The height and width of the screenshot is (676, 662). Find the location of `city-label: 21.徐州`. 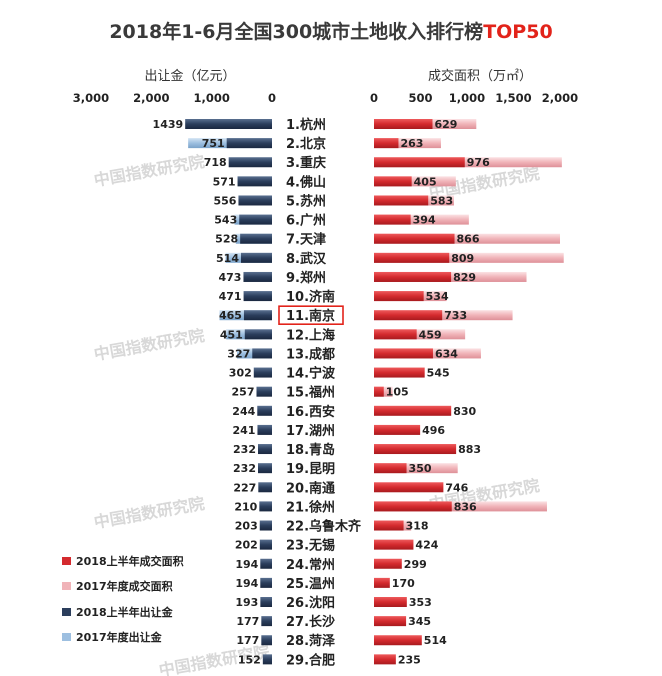

city-label: 21.徐州 is located at coordinates (310, 507).